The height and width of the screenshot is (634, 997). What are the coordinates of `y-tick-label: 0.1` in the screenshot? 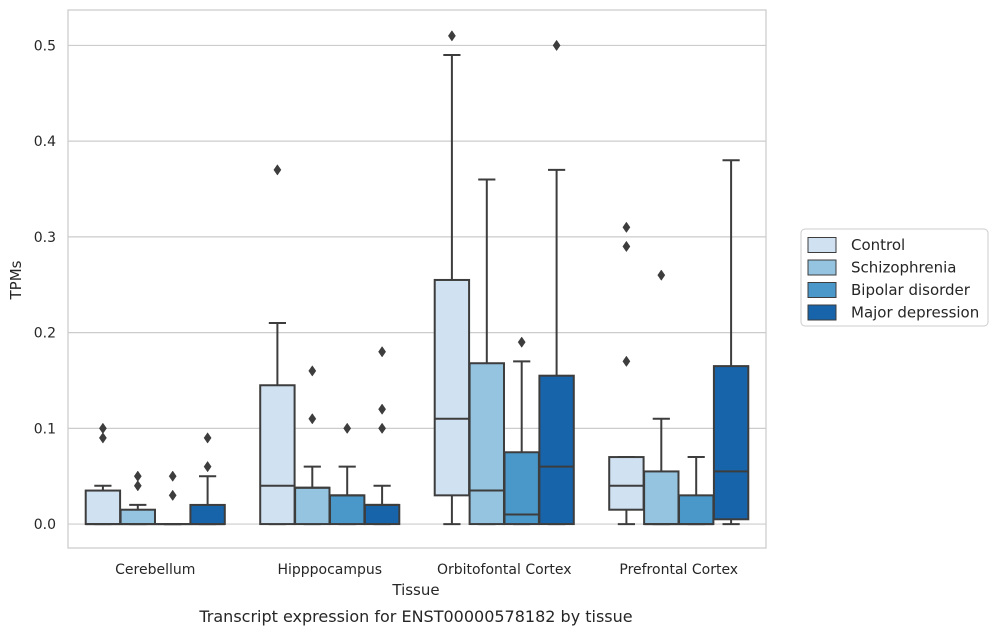 It's located at (45, 429).